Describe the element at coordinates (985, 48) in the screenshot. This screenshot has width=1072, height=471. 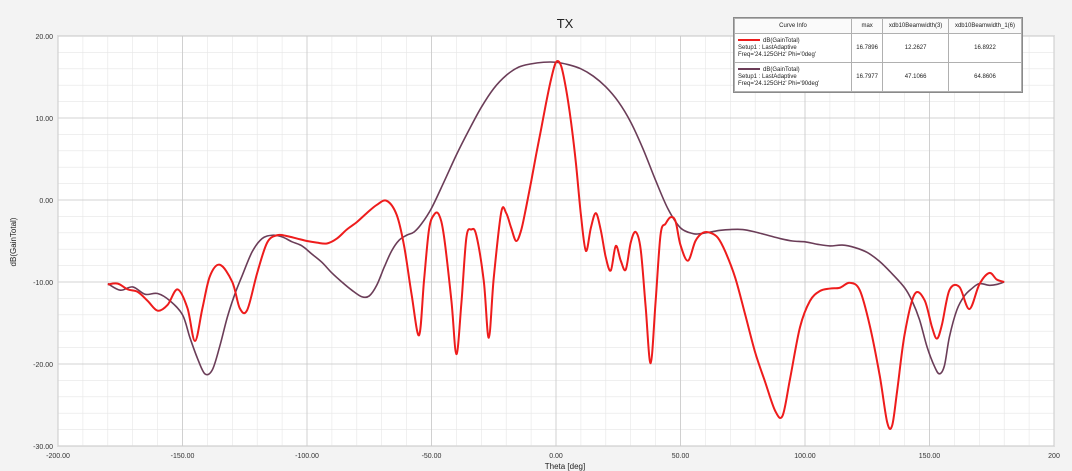
I see `legend-bw6: 16.8922` at that location.